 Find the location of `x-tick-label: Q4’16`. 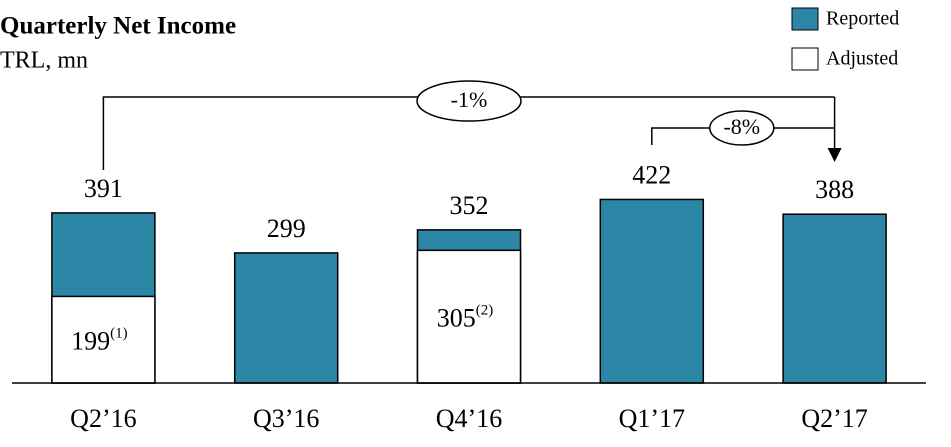

x-tick-label: Q4’16 is located at coordinates (469, 418).